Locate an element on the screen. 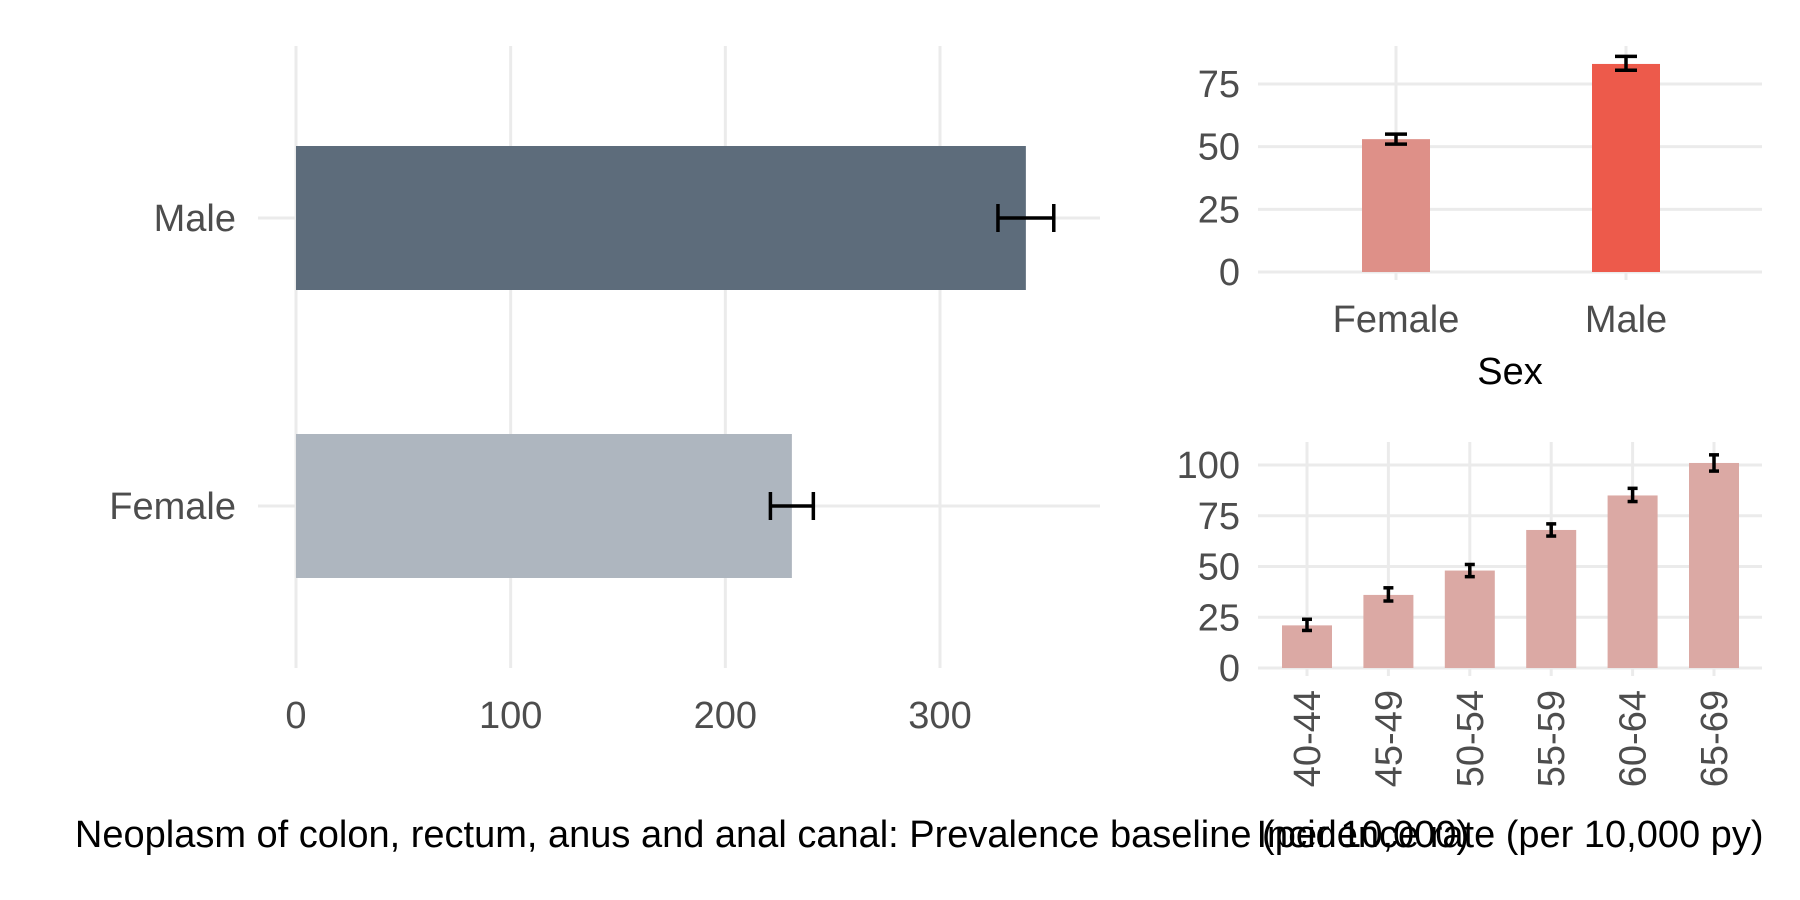 The image size is (1800, 900). x-tick-label: 200 is located at coordinates (725, 716).